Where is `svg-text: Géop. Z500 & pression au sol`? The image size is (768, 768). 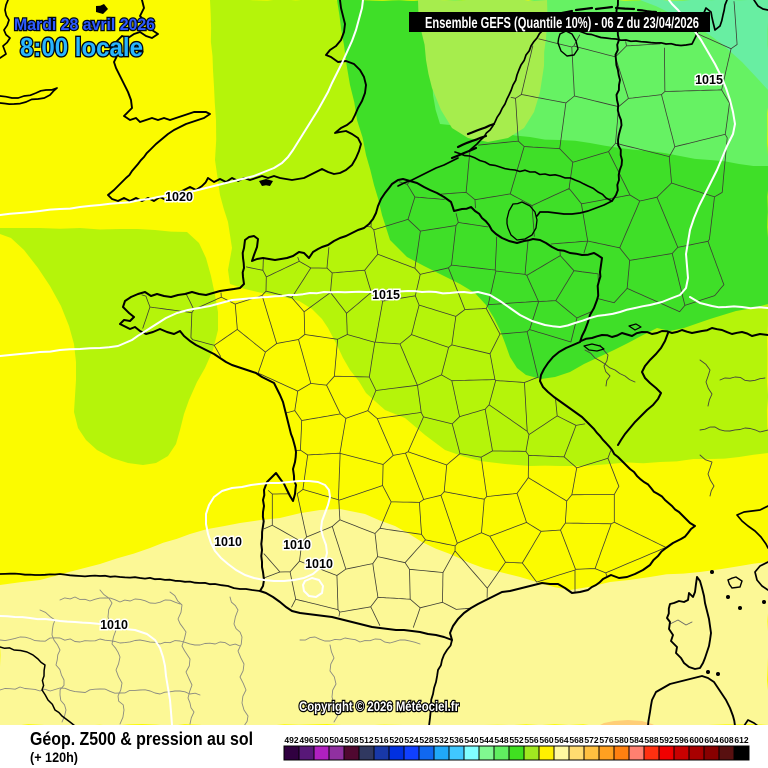 svg-text: Géop. Z500 & pression au sol is located at coordinates (141, 739).